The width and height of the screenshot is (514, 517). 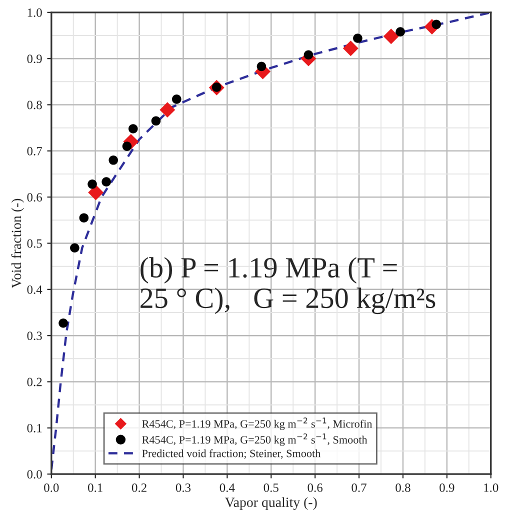 What do you see at coordinates (34, 243) in the screenshot?
I see `y-tick-label: 0.5` at bounding box center [34, 243].